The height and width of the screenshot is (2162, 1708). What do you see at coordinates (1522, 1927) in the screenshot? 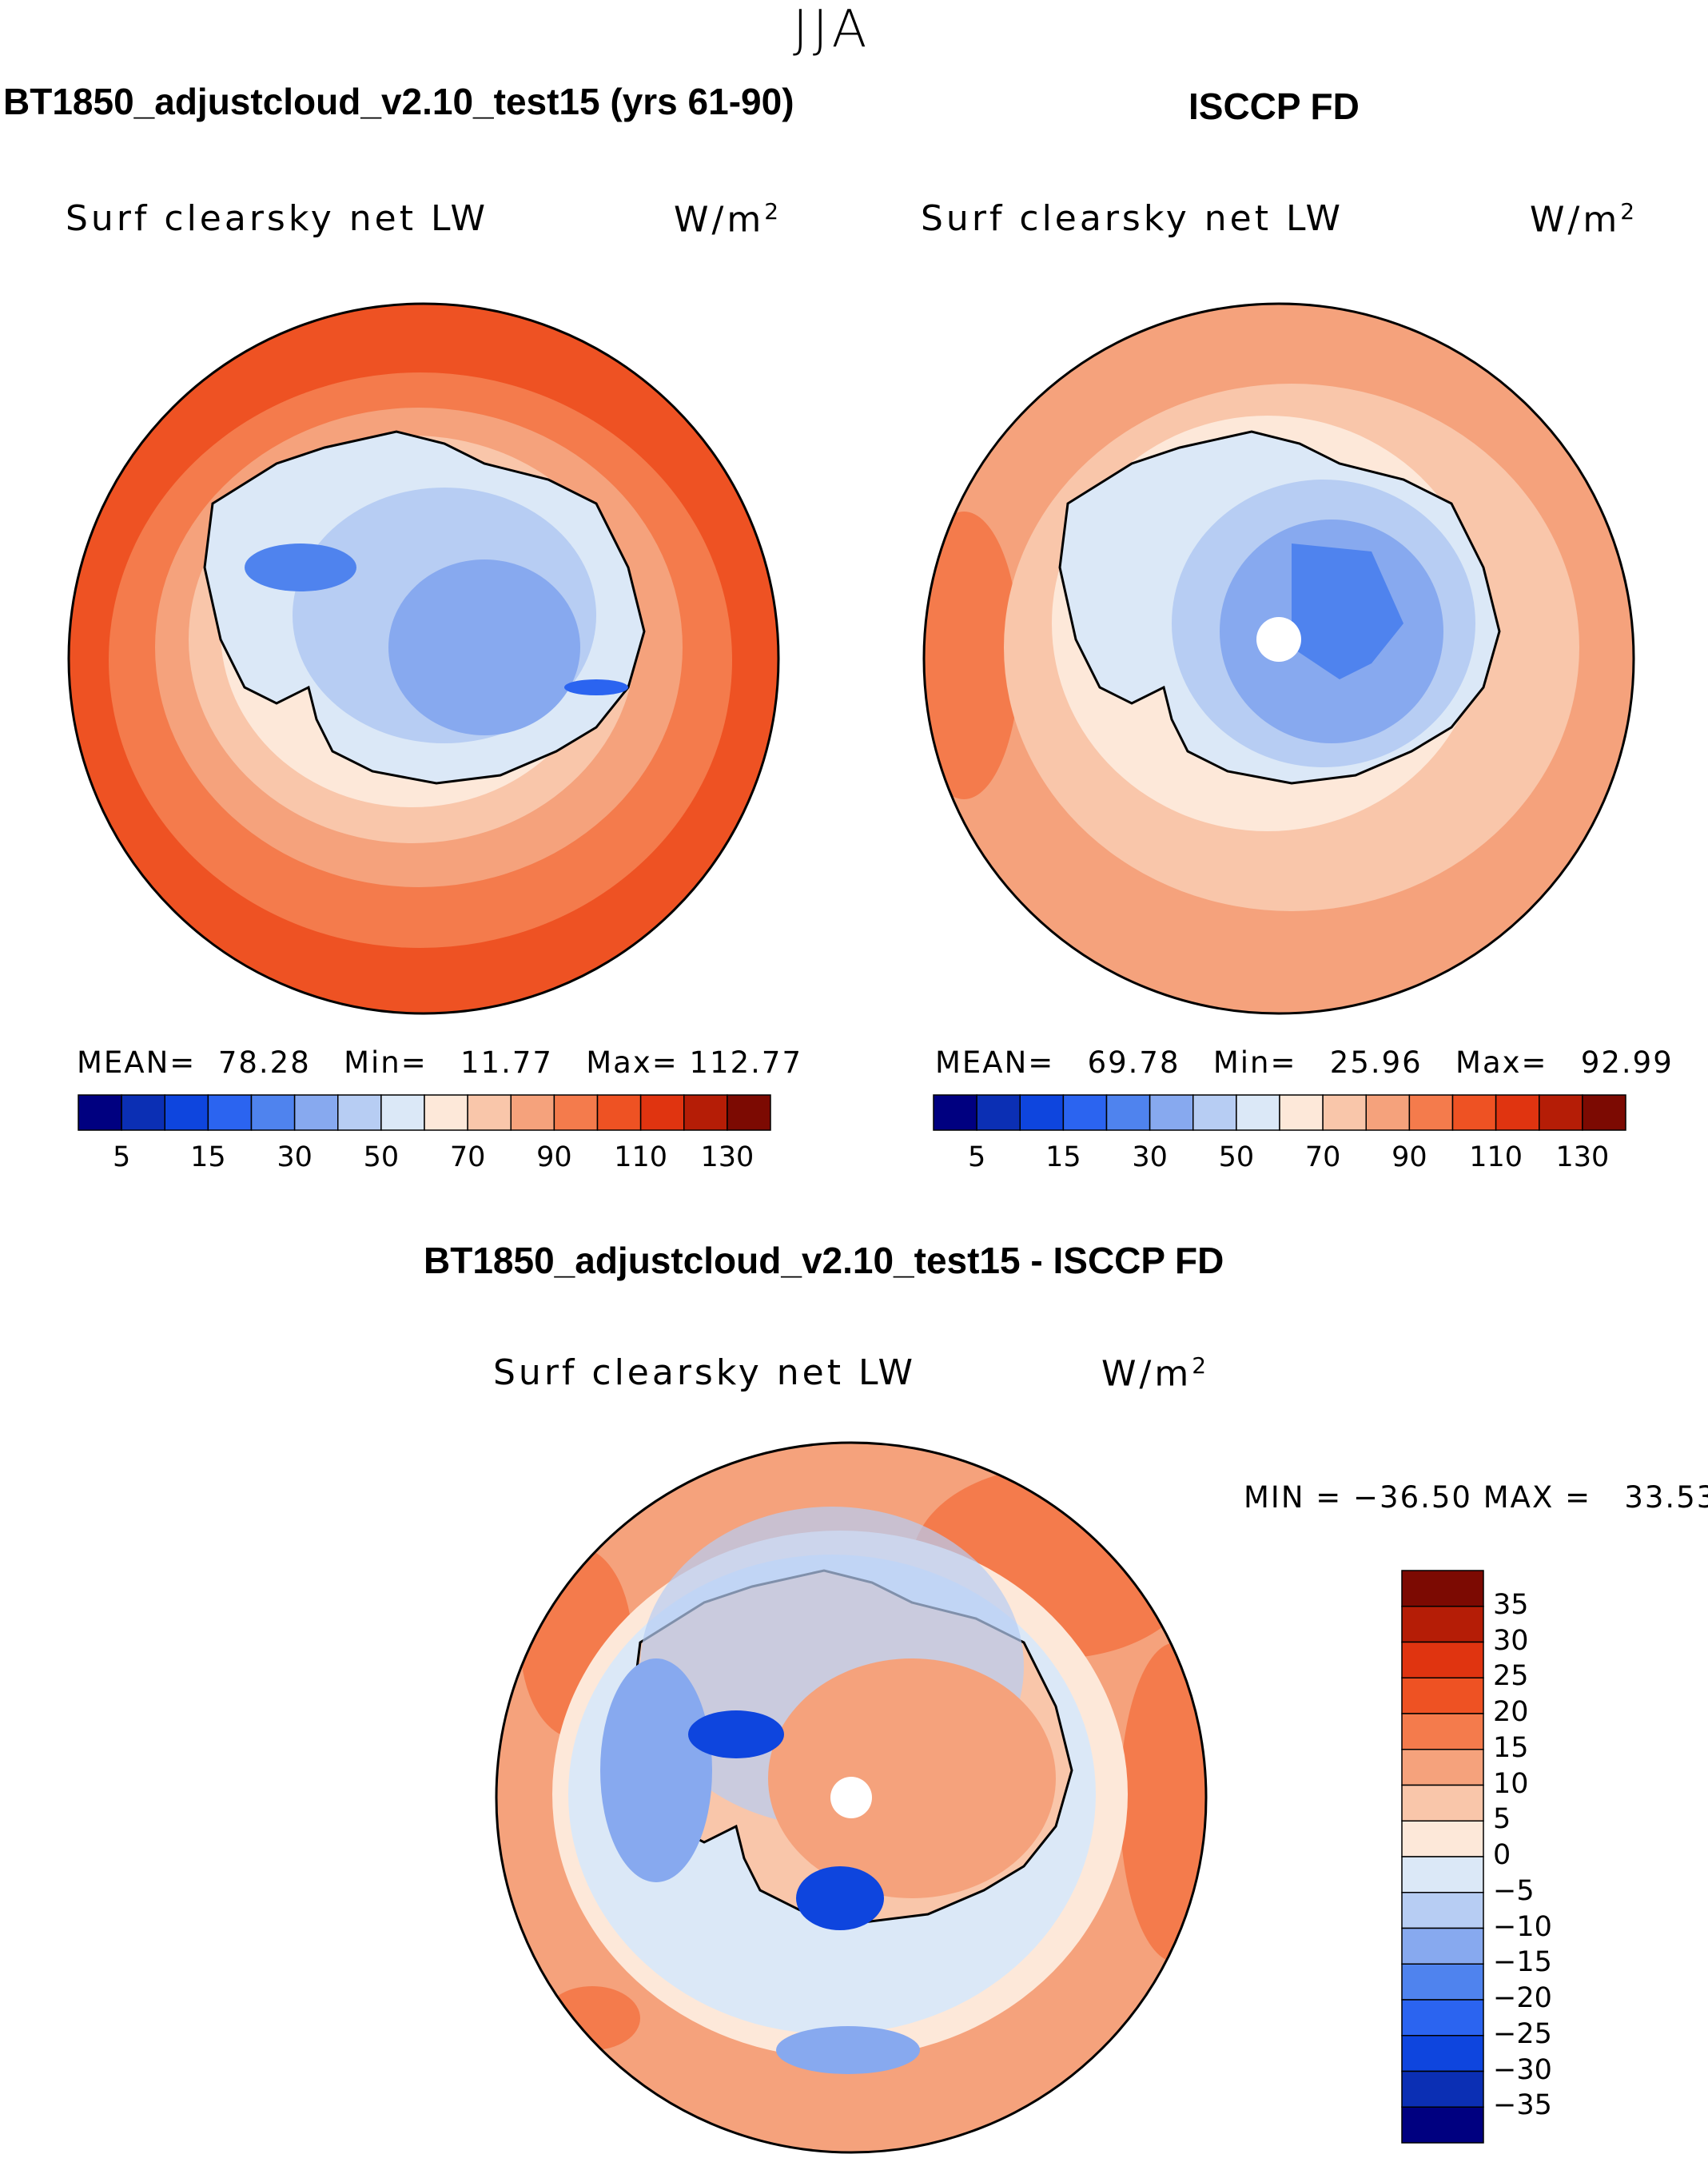
I see `colorbar-tick-label: −10` at bounding box center [1522, 1927].